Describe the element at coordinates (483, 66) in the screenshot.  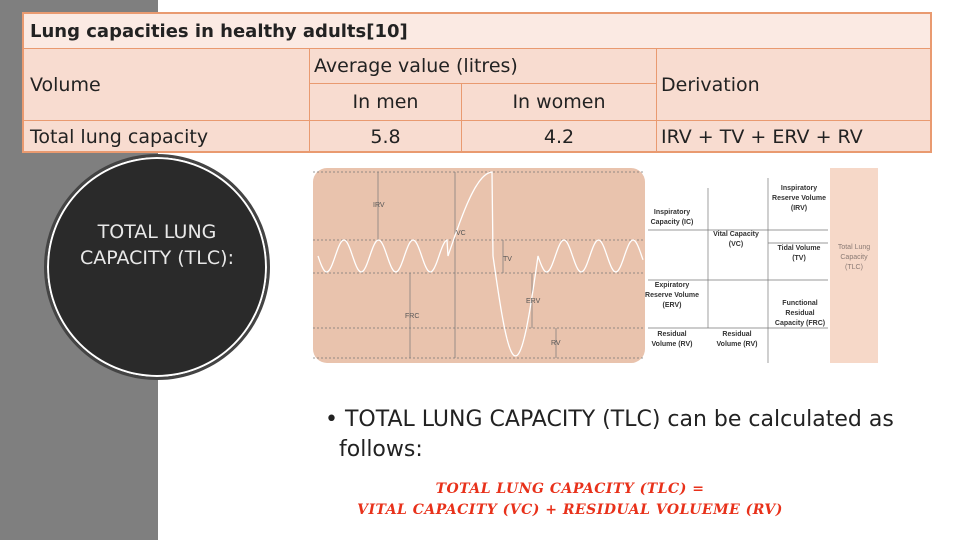
I see `header-cell: Average value (litres)` at that location.